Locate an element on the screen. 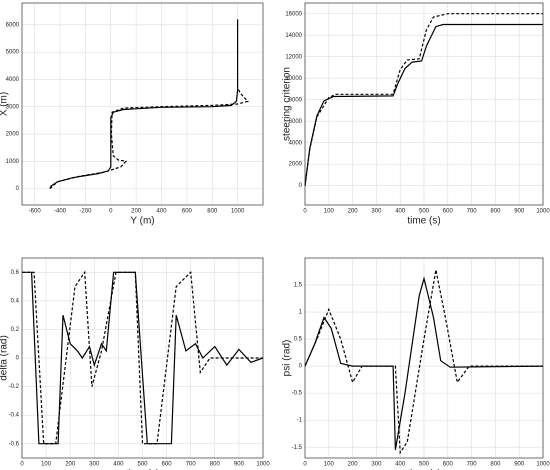 The width and height of the screenshot is (550, 470). y-tick-label: 0.6 is located at coordinates (15, 273).